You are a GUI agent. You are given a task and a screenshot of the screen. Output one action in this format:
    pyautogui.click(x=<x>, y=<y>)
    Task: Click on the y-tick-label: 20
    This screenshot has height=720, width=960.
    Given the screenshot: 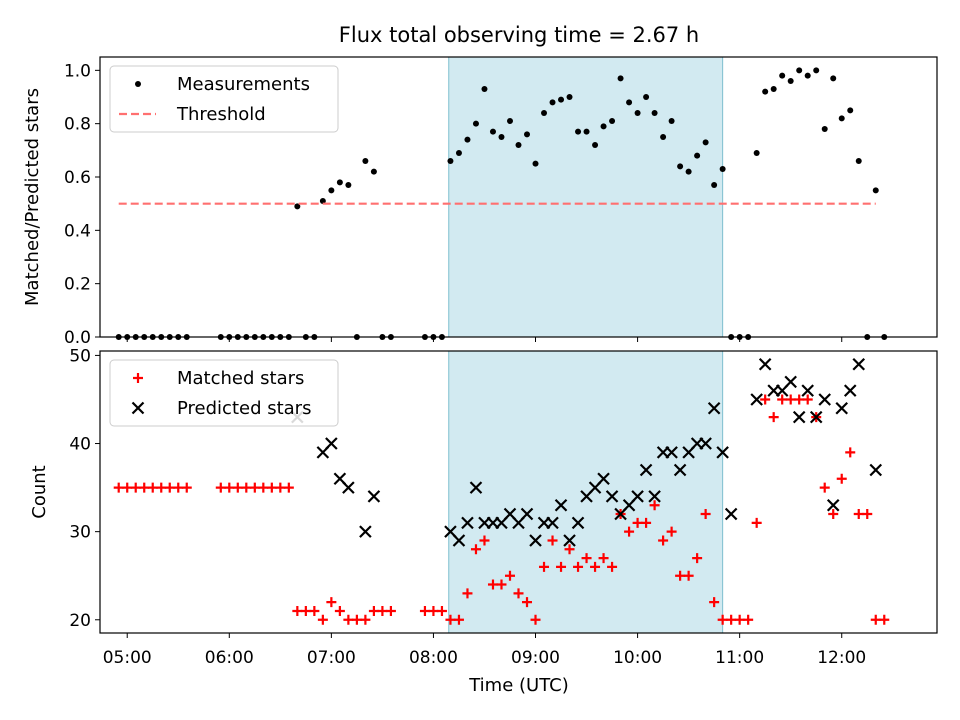 What is the action you would take?
    pyautogui.click(x=80, y=621)
    